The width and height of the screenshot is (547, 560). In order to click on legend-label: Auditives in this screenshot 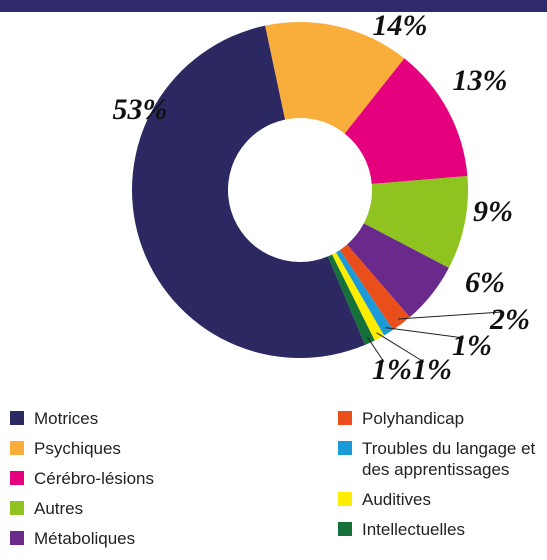, I will do `click(396, 499)`.